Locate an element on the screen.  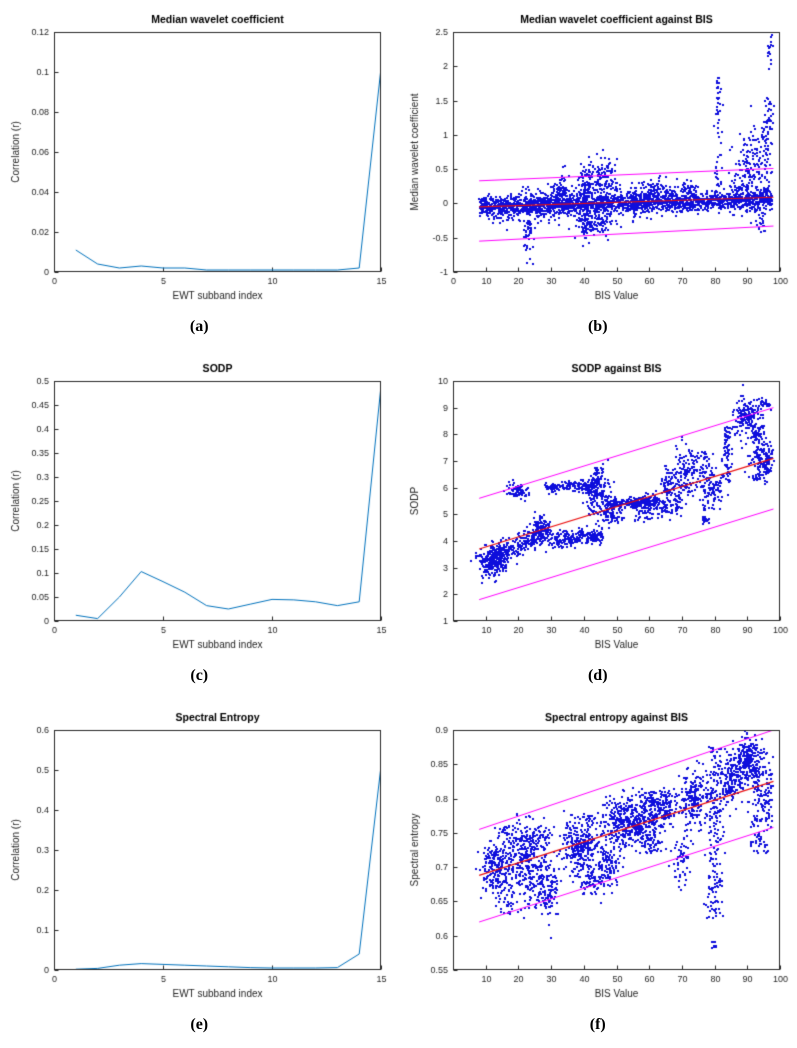
caption-b: (b) is located at coordinates (597, 326).